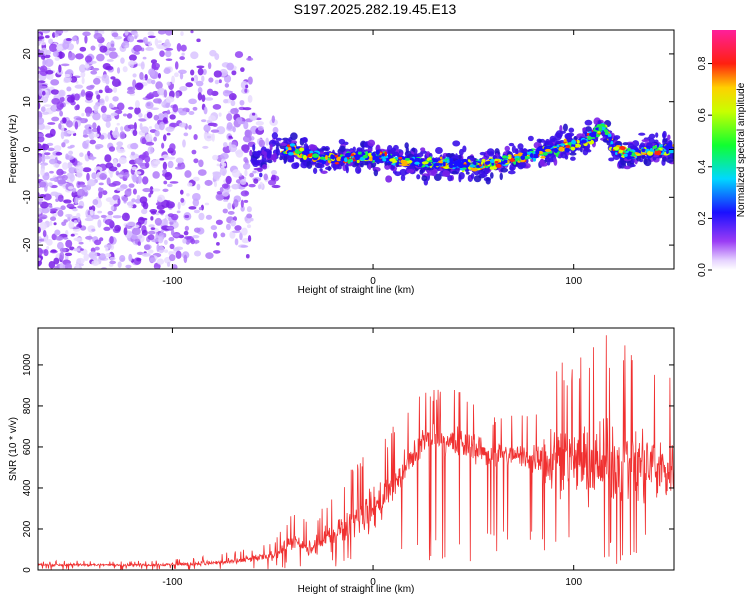 The image size is (750, 600). Describe the element at coordinates (373, 281) in the screenshot. I see `spectrogram-x-tick-label: 0` at that location.